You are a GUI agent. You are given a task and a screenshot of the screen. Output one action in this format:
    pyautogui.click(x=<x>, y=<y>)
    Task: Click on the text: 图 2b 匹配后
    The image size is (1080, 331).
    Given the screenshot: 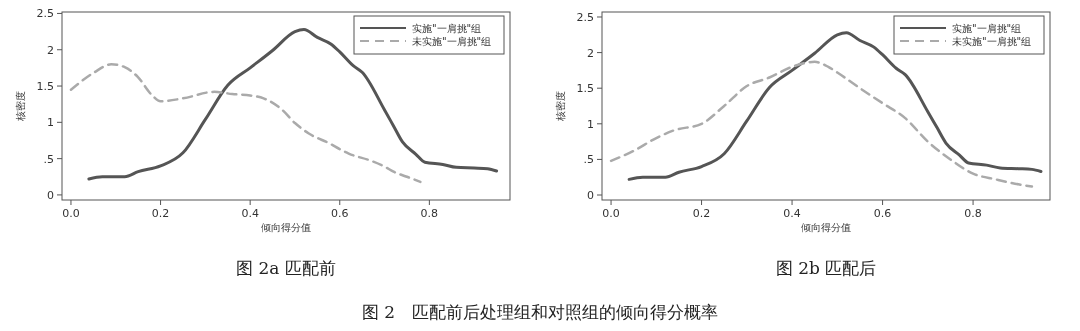 What is the action you would take?
    pyautogui.click(x=826, y=268)
    